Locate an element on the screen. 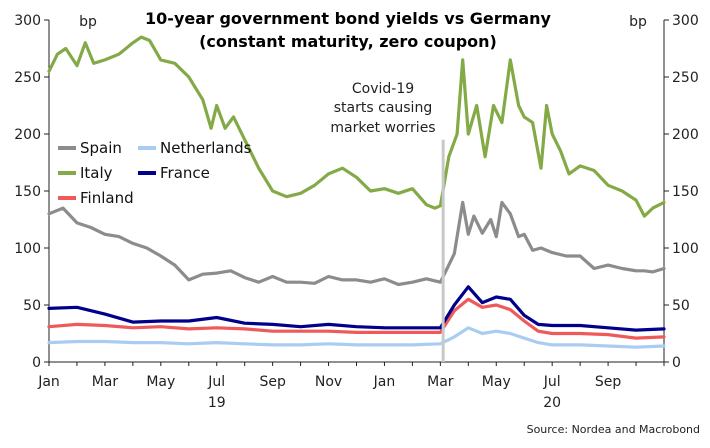 This screenshot has height=448, width=710. series-line-netherlands is located at coordinates (356, 337).